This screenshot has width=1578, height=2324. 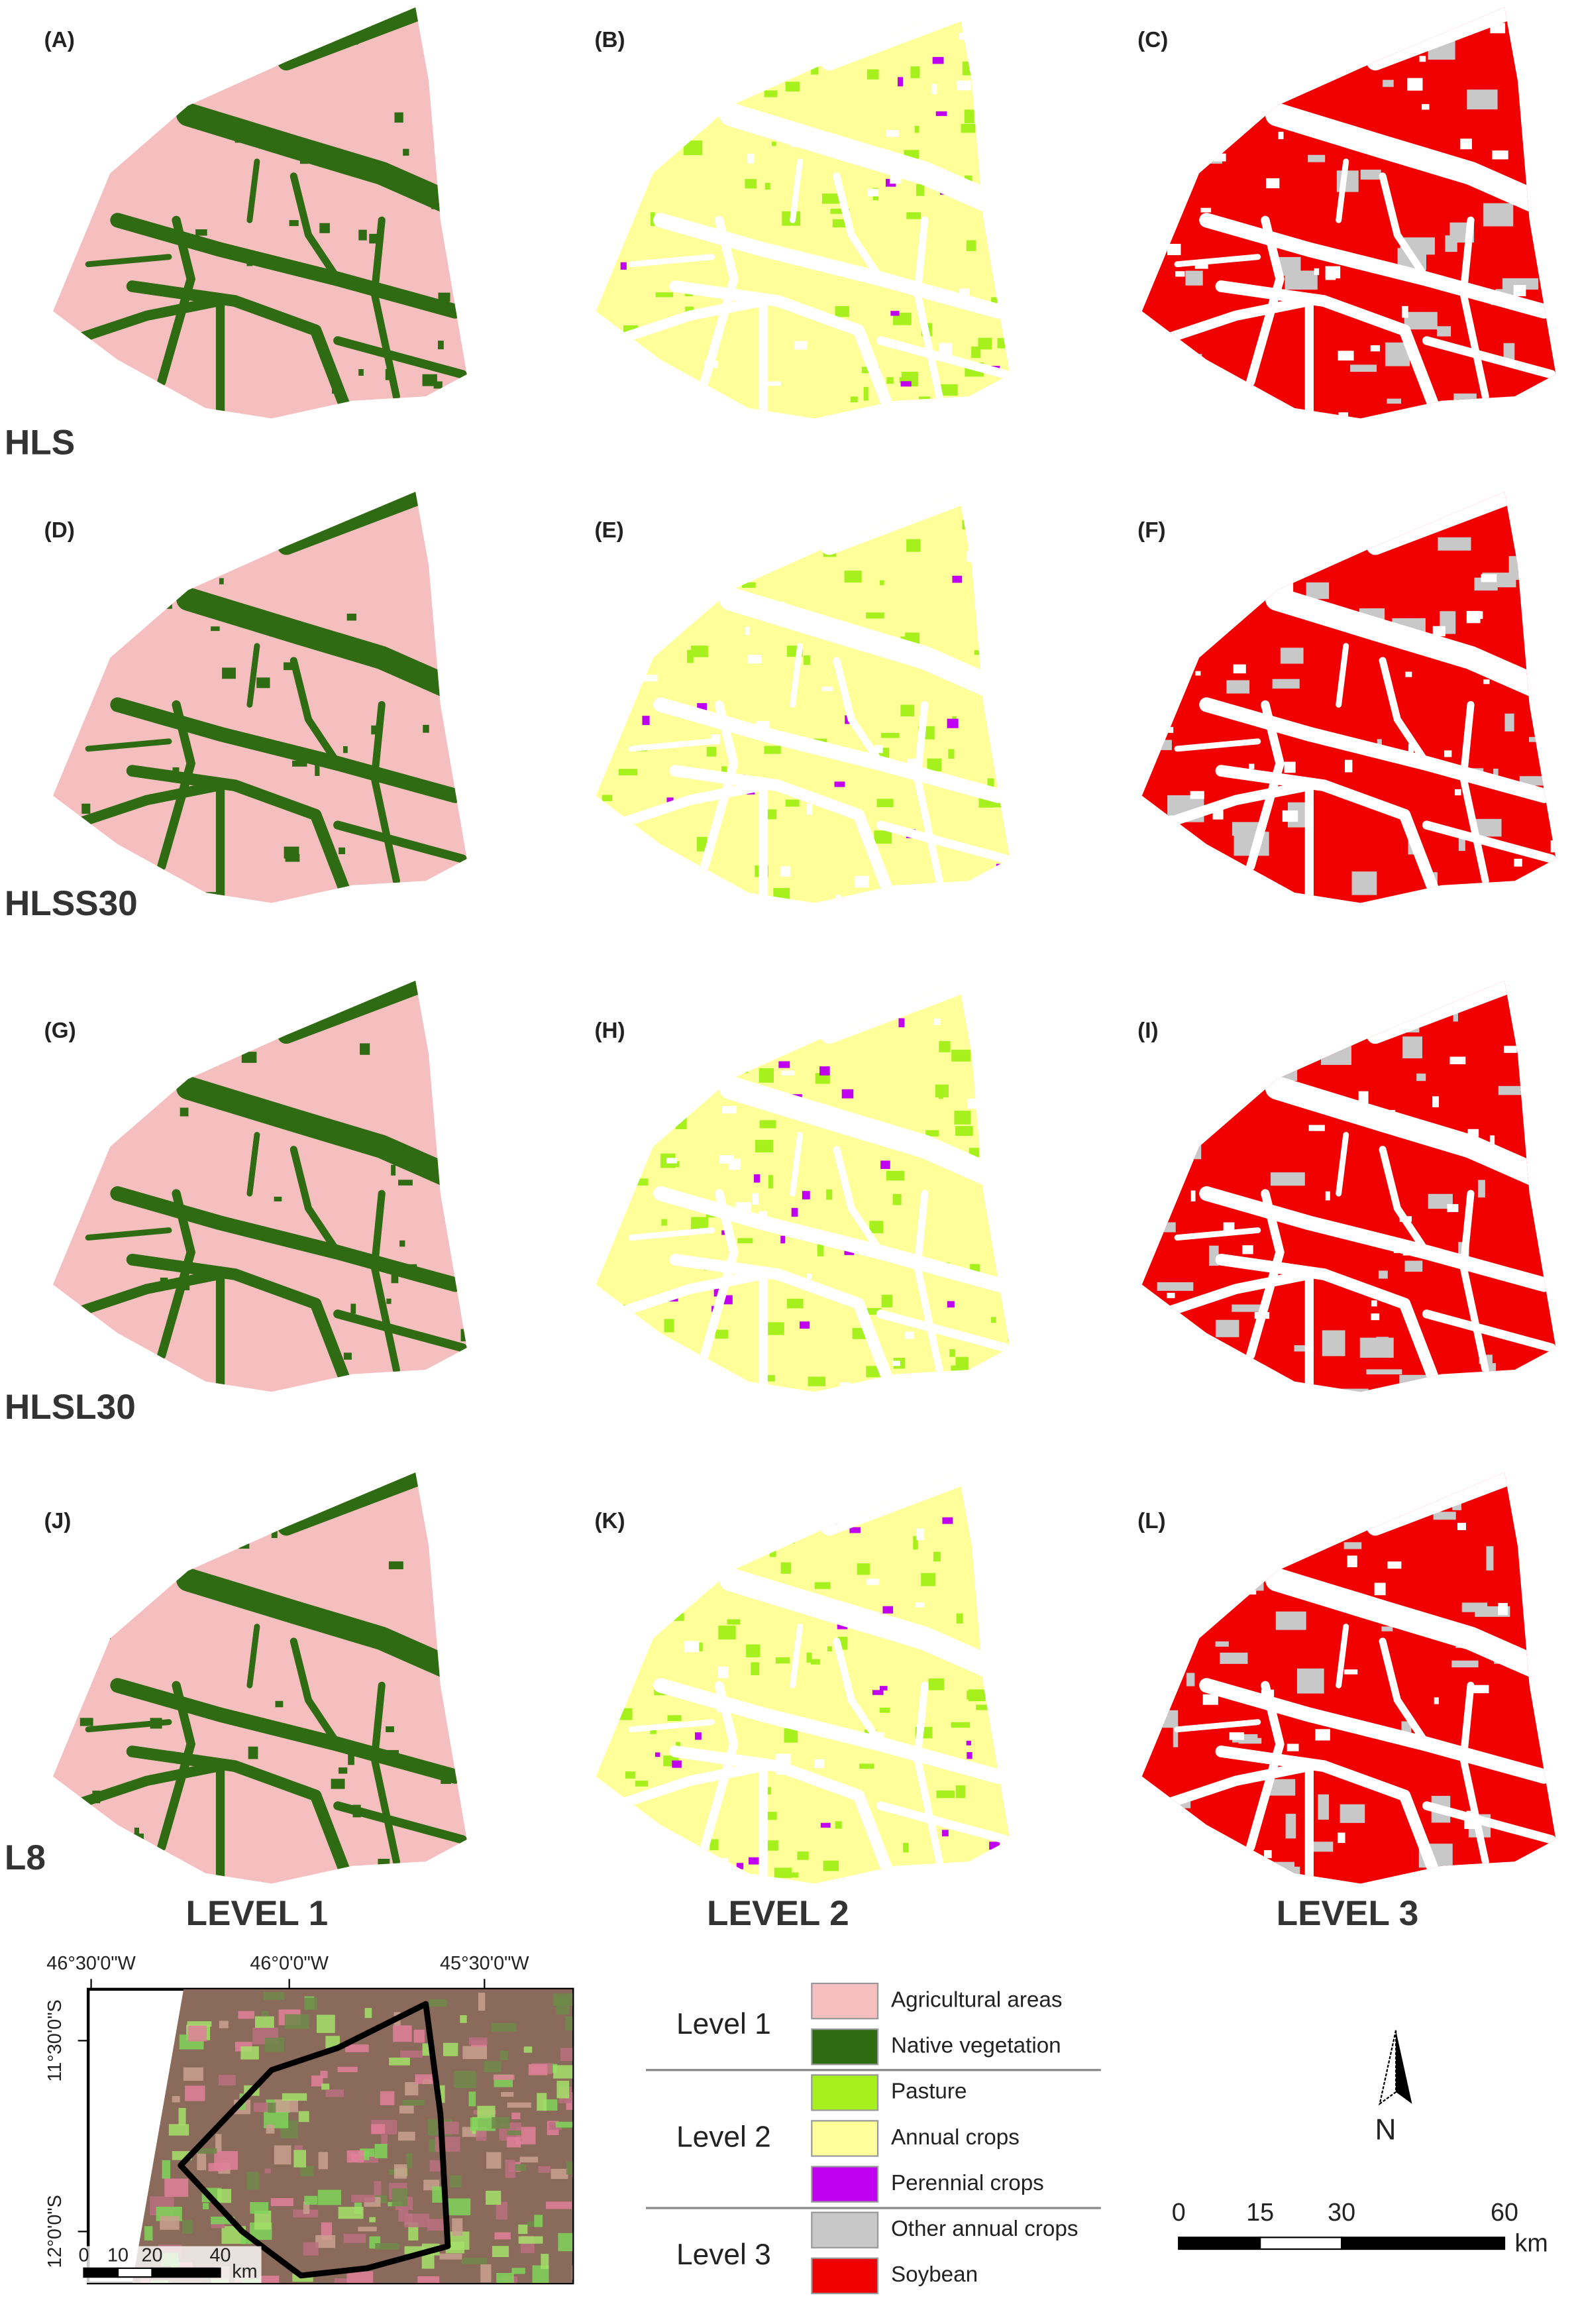 I want to click on map-content, so click(x=260, y=1678).